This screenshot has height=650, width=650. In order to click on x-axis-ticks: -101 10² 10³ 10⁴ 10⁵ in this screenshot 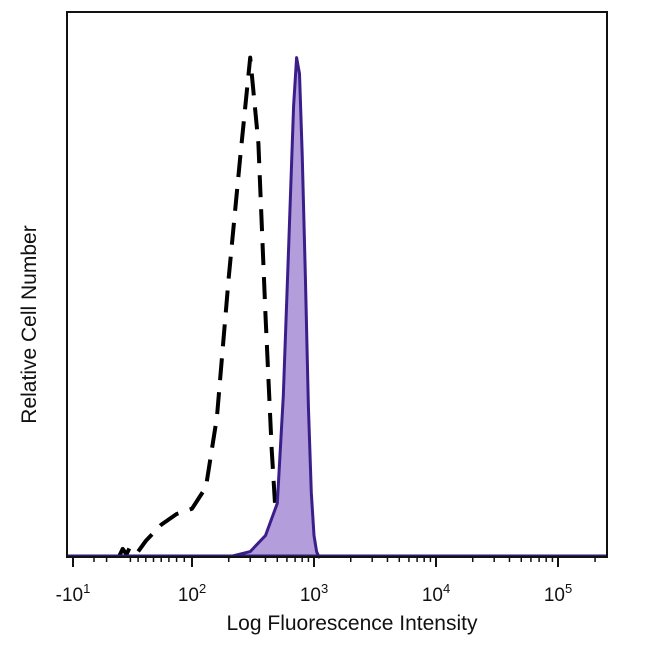, I will do `click(326, 581)`.